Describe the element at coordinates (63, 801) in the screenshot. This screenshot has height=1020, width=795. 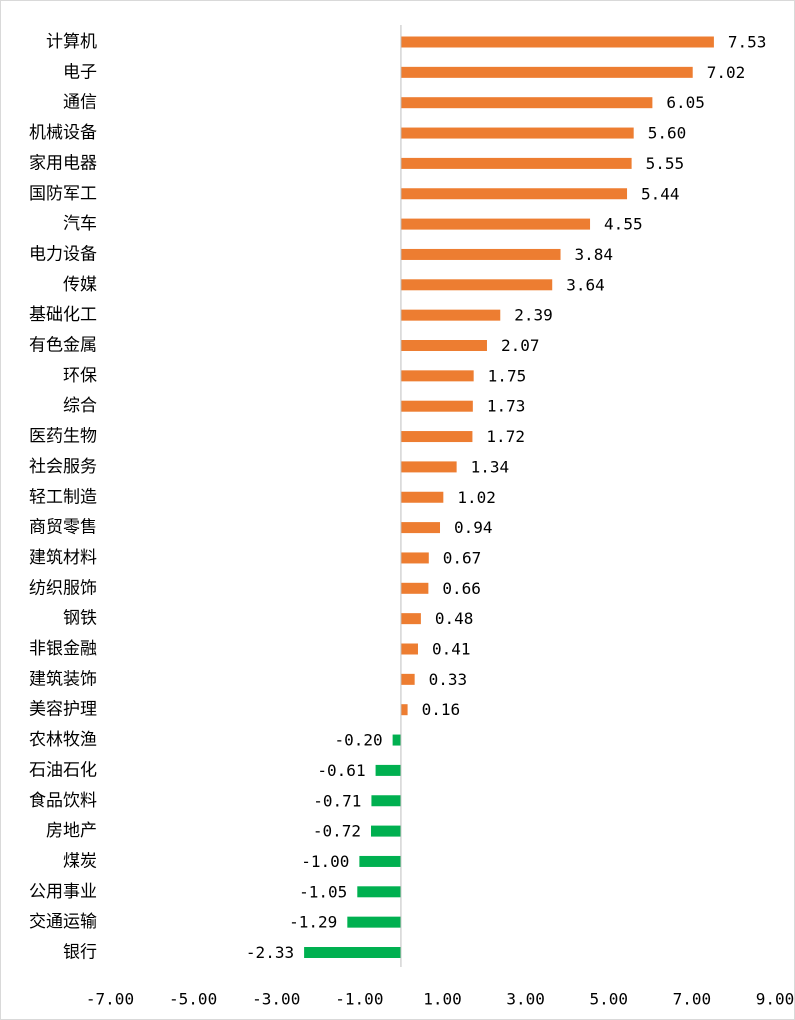
I see `category-label: 食品饮料` at that location.